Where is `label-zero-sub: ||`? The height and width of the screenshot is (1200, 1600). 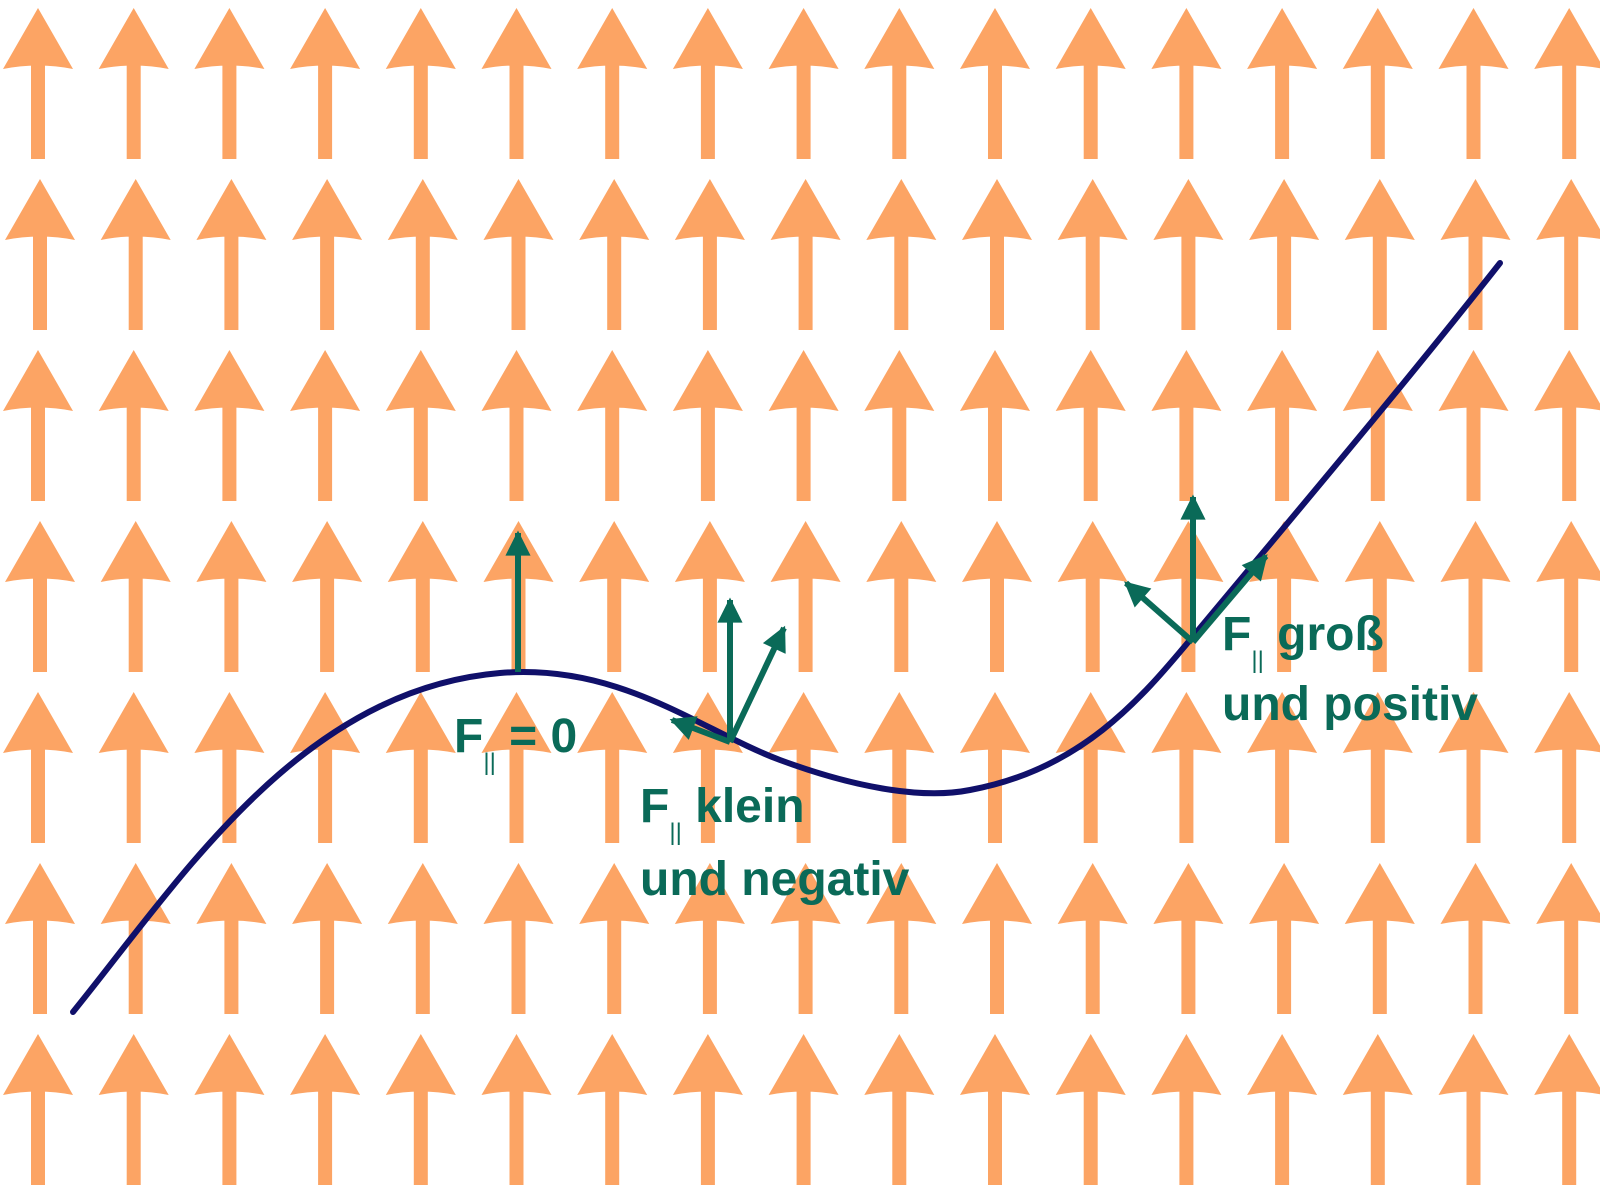
label-zero-sub: || is located at coordinates (489, 762).